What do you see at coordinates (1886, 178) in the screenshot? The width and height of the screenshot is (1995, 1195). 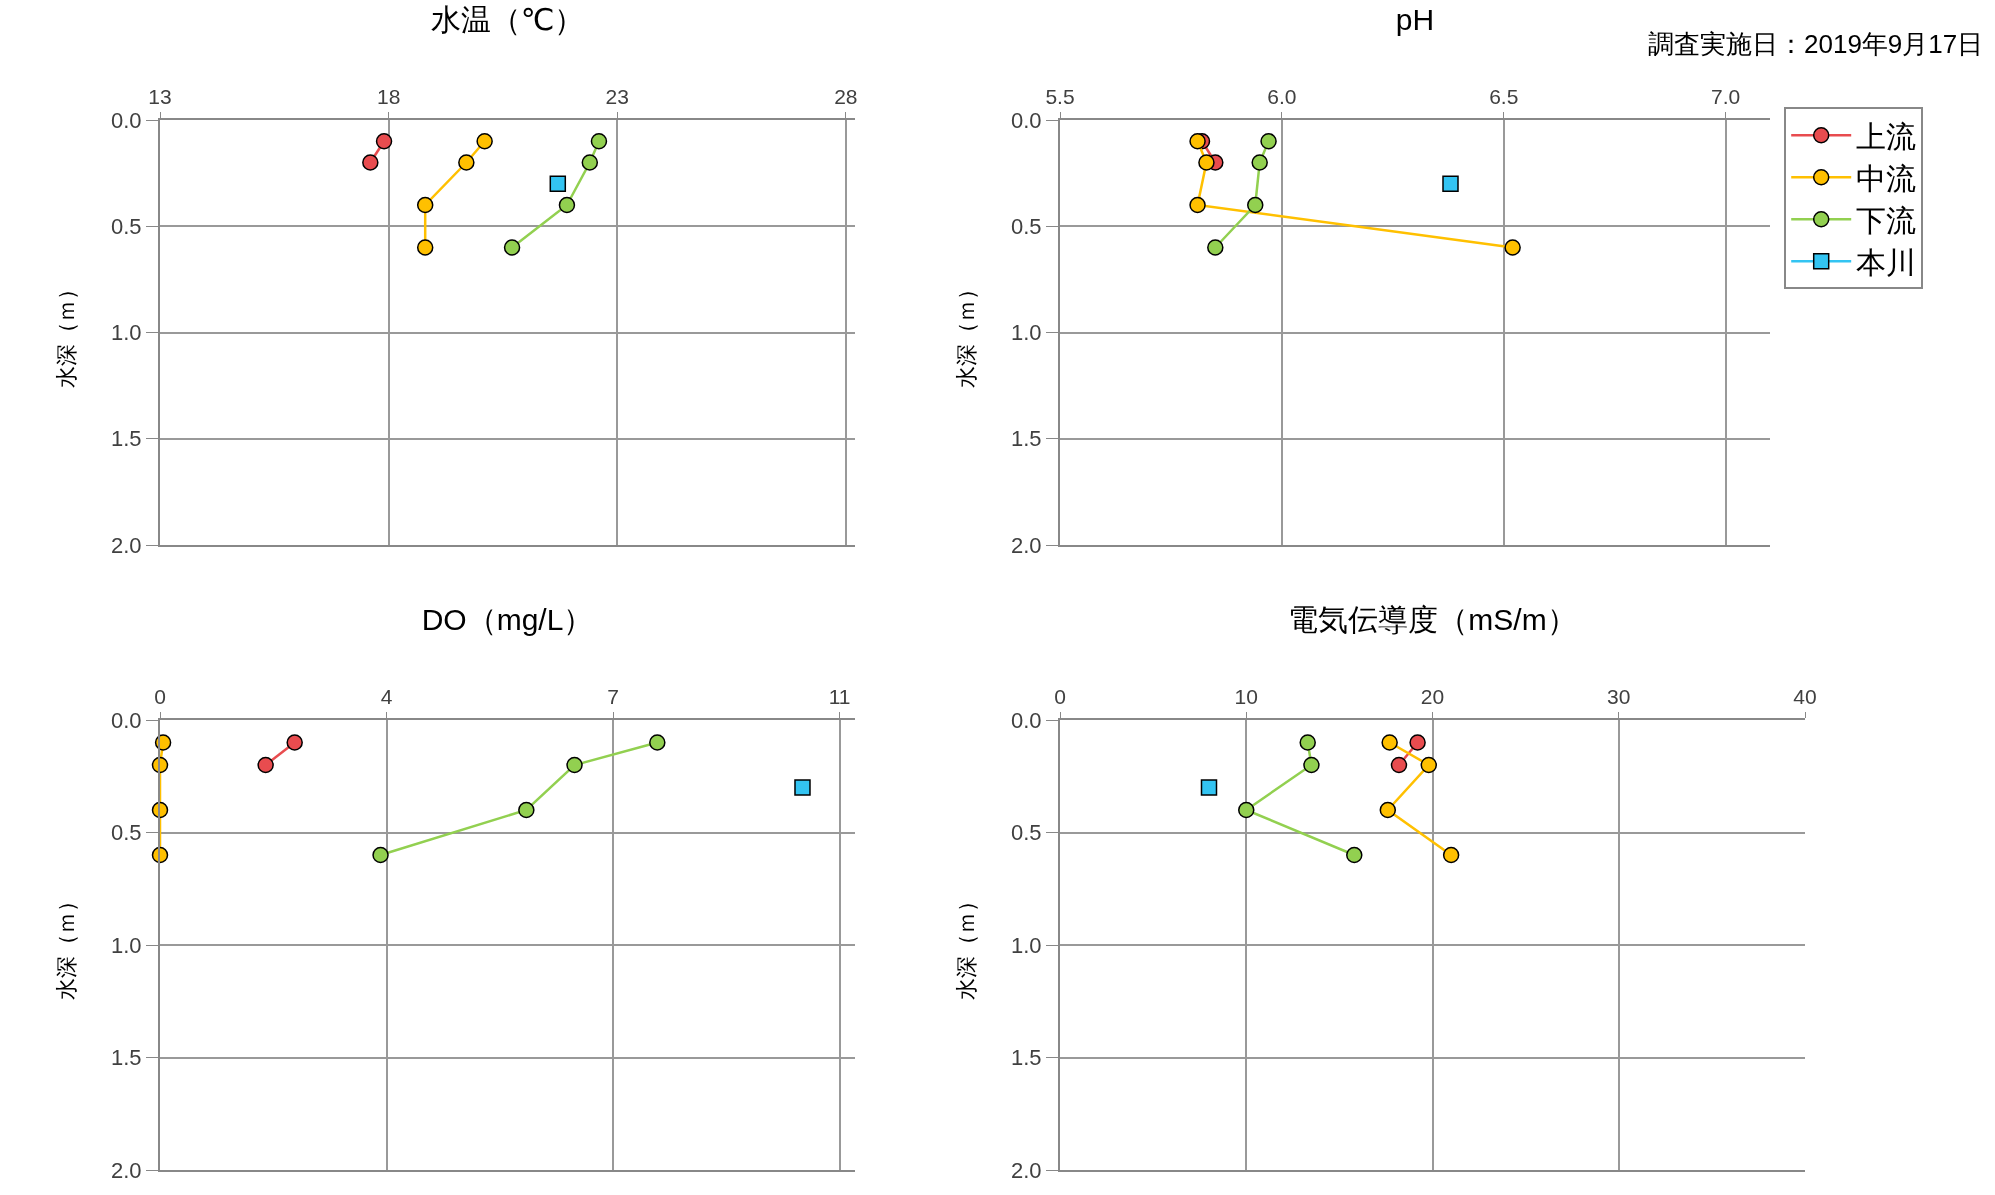 I see `legend-label: 中流` at bounding box center [1886, 178].